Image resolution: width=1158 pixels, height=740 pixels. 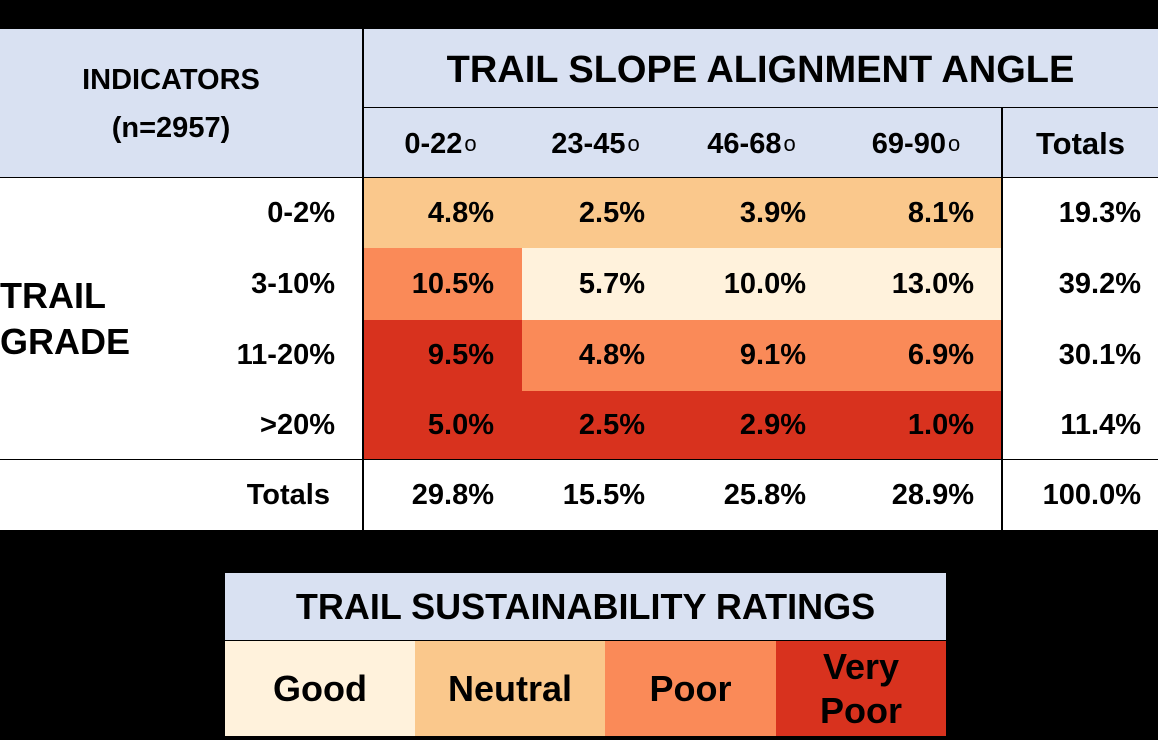 I want to click on row-total: 30.1%, so click(x=1099, y=355).